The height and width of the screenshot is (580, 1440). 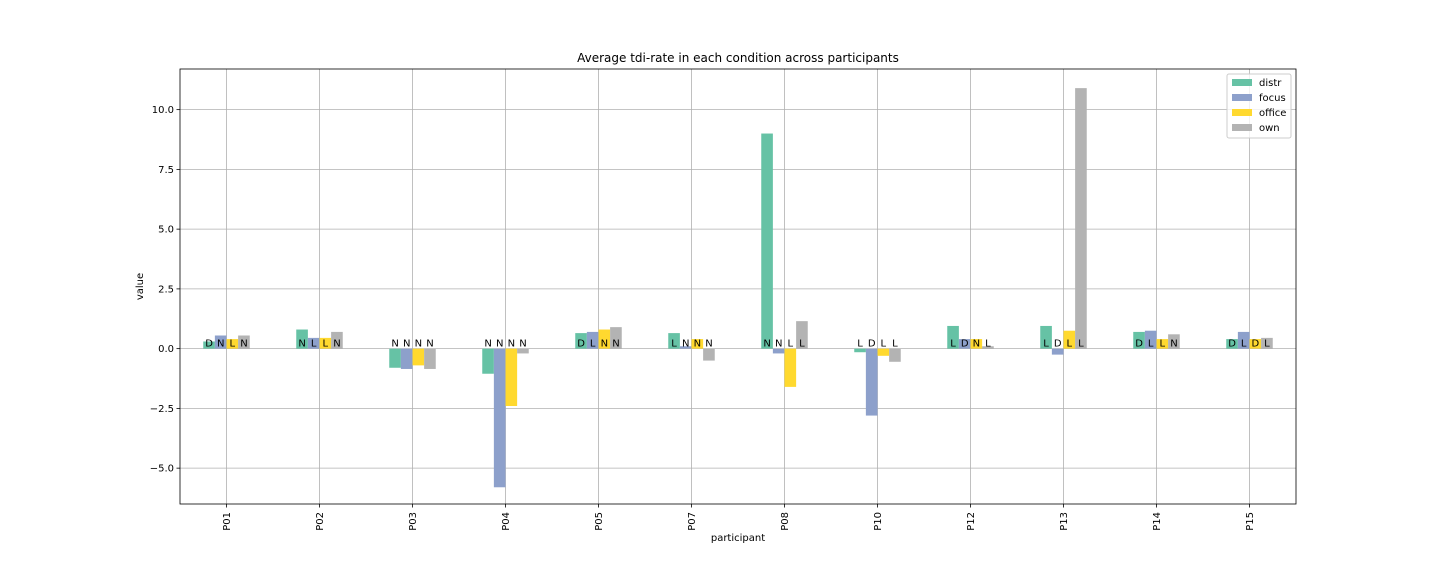 I want to click on x-tick-label: P14, so click(x=1157, y=521).